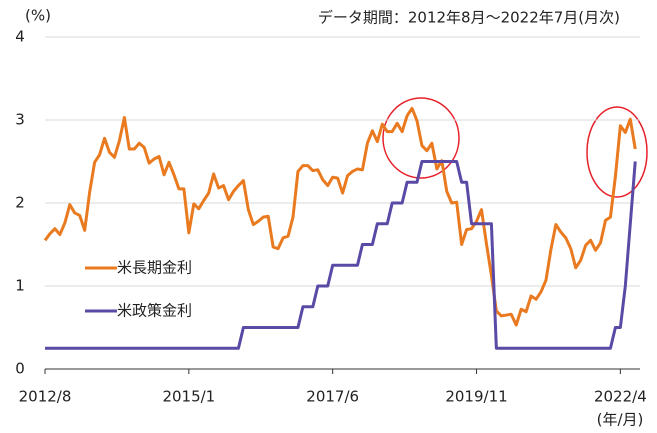  Describe the element at coordinates (20, 37) in the screenshot. I see `y-tick-label: 4` at that location.